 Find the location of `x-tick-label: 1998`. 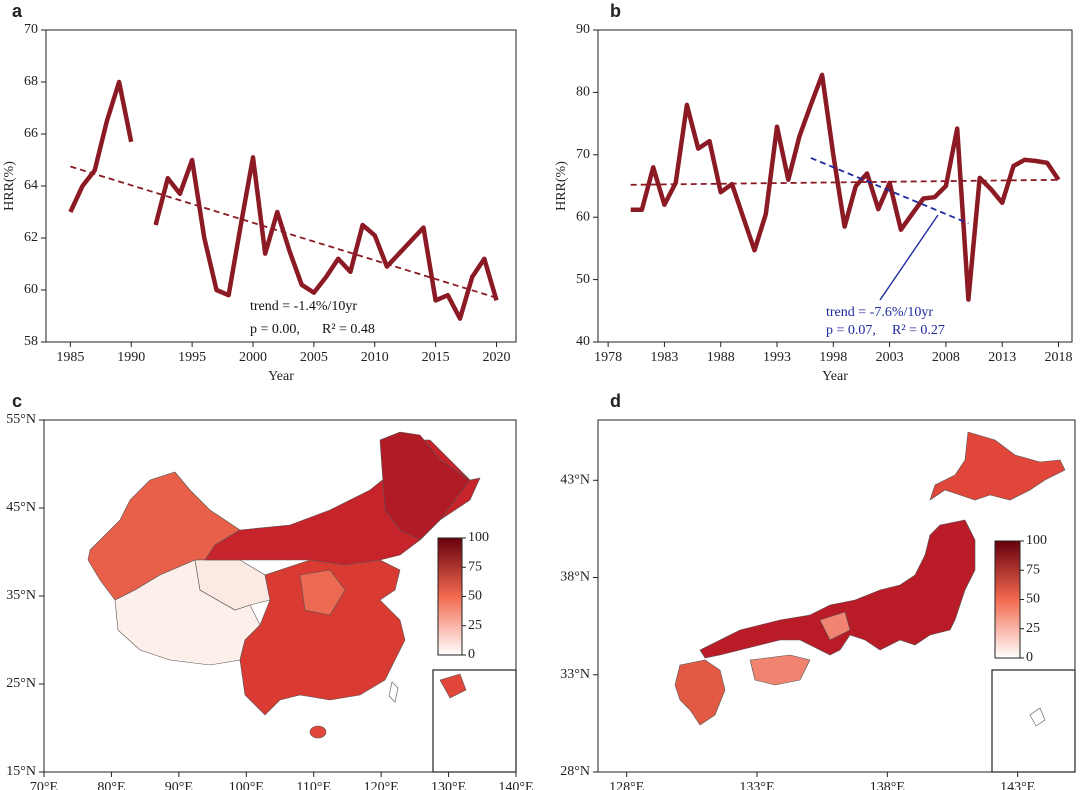

x-tick-label: 1998 is located at coordinates (833, 357).